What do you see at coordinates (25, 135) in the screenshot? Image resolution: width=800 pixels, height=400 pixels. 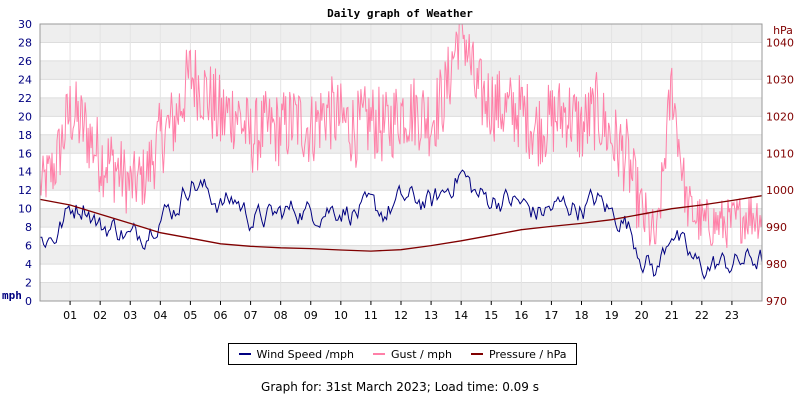 I see `left-tick-label: 18` at bounding box center [25, 135].